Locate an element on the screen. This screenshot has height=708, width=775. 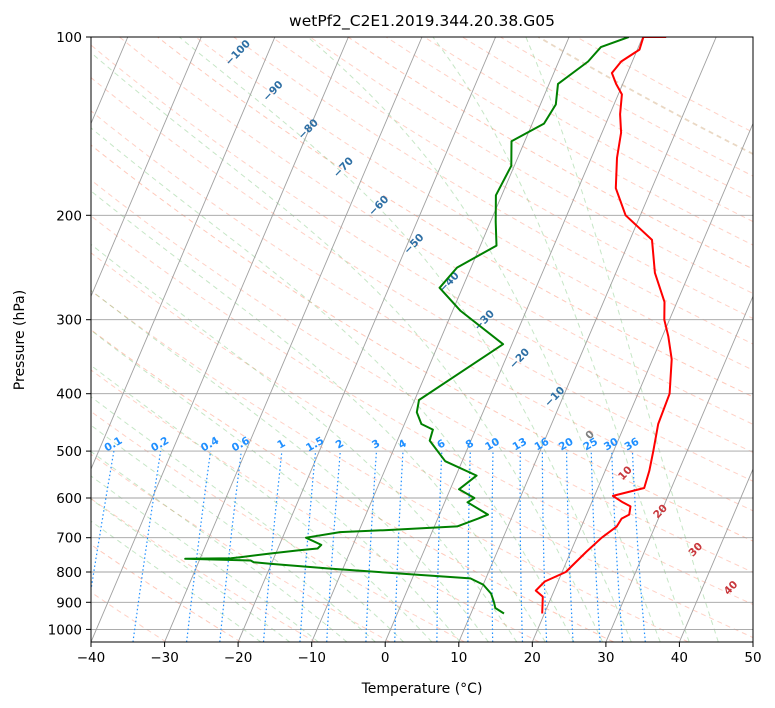
x-axis-label: Temperature (°C) is located at coordinates (422, 689).